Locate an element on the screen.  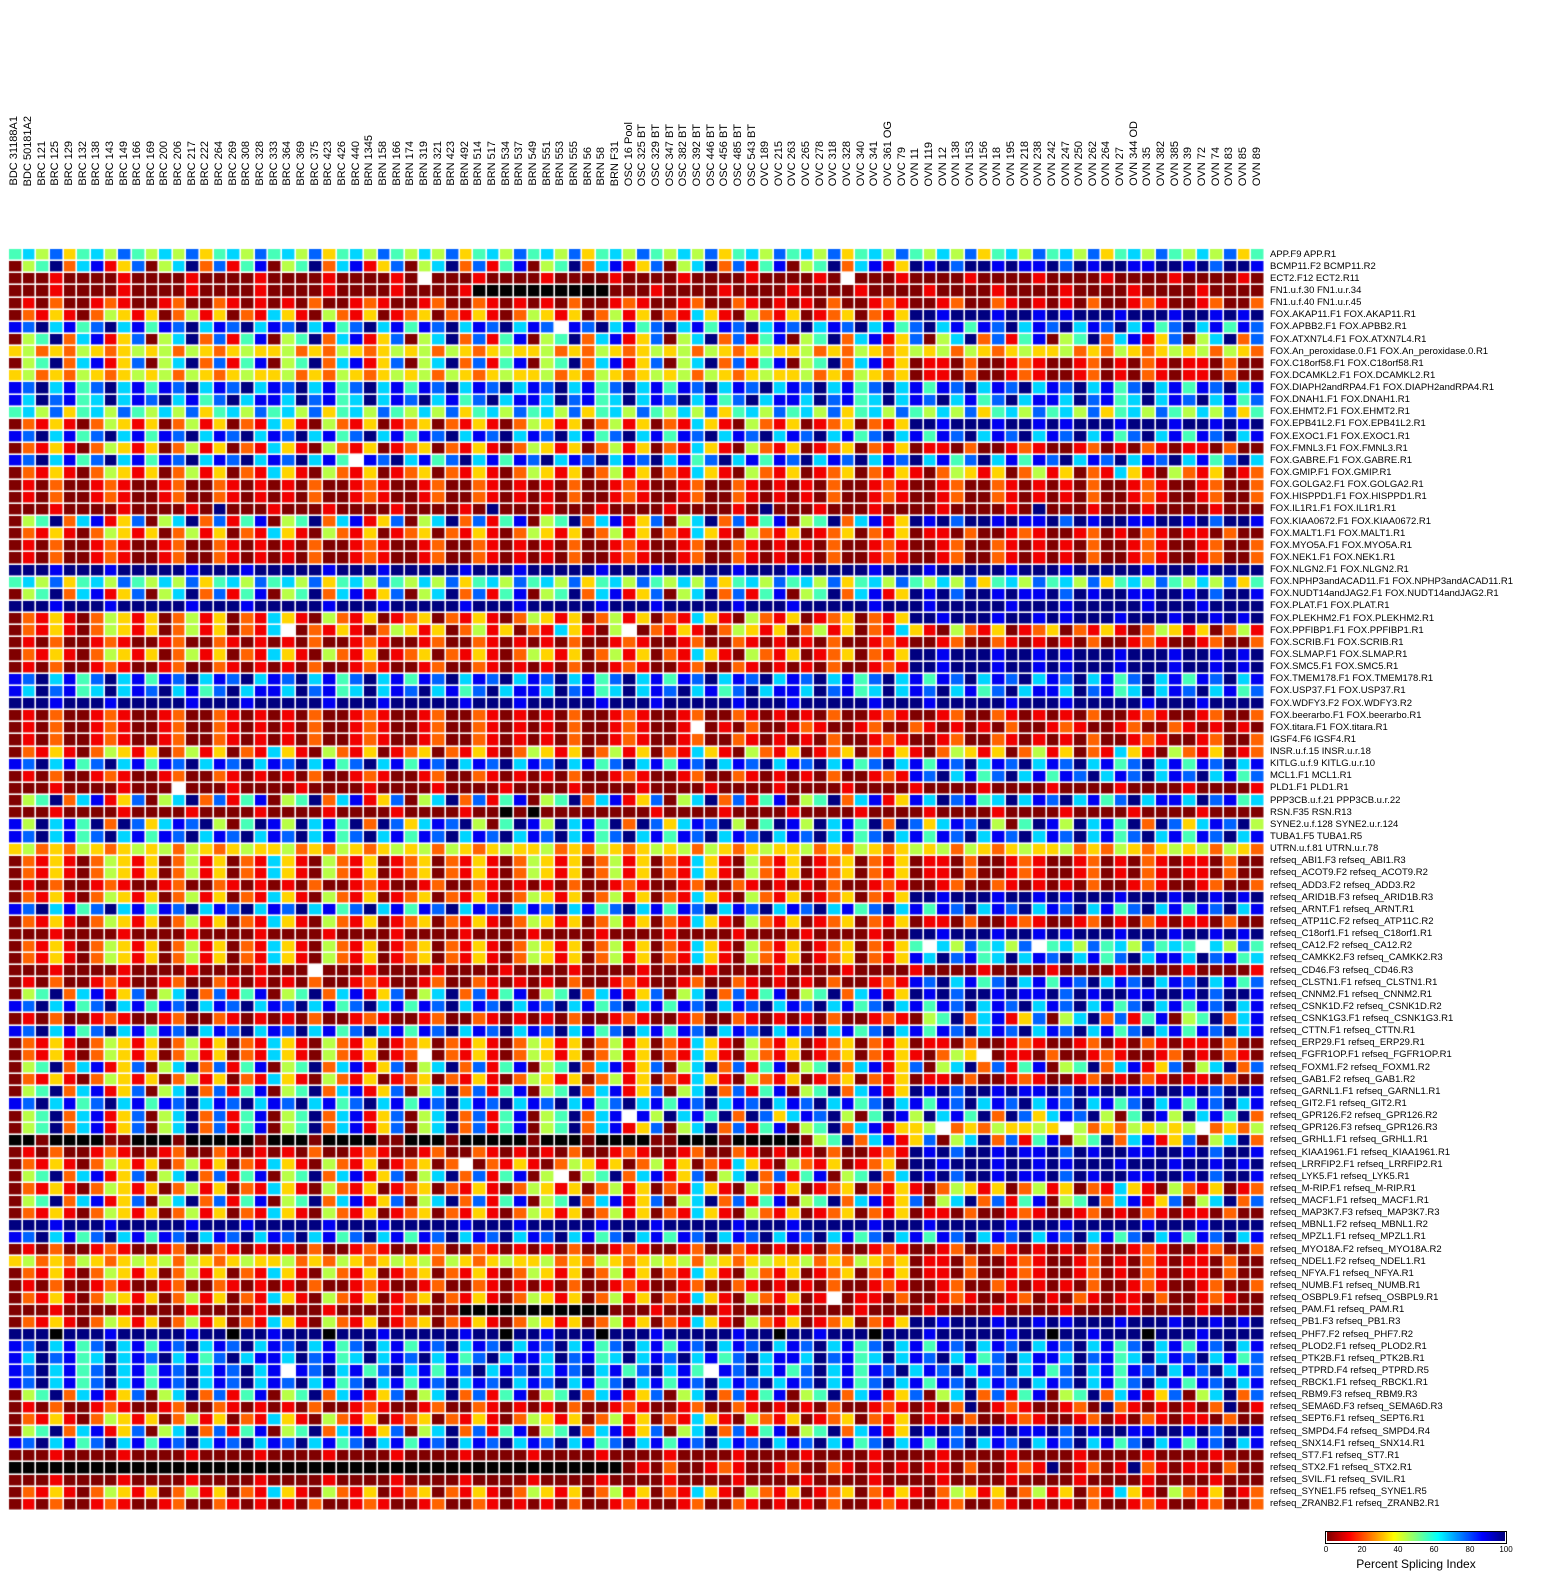
column-label: BRC 132 is located at coordinates (82, 163).